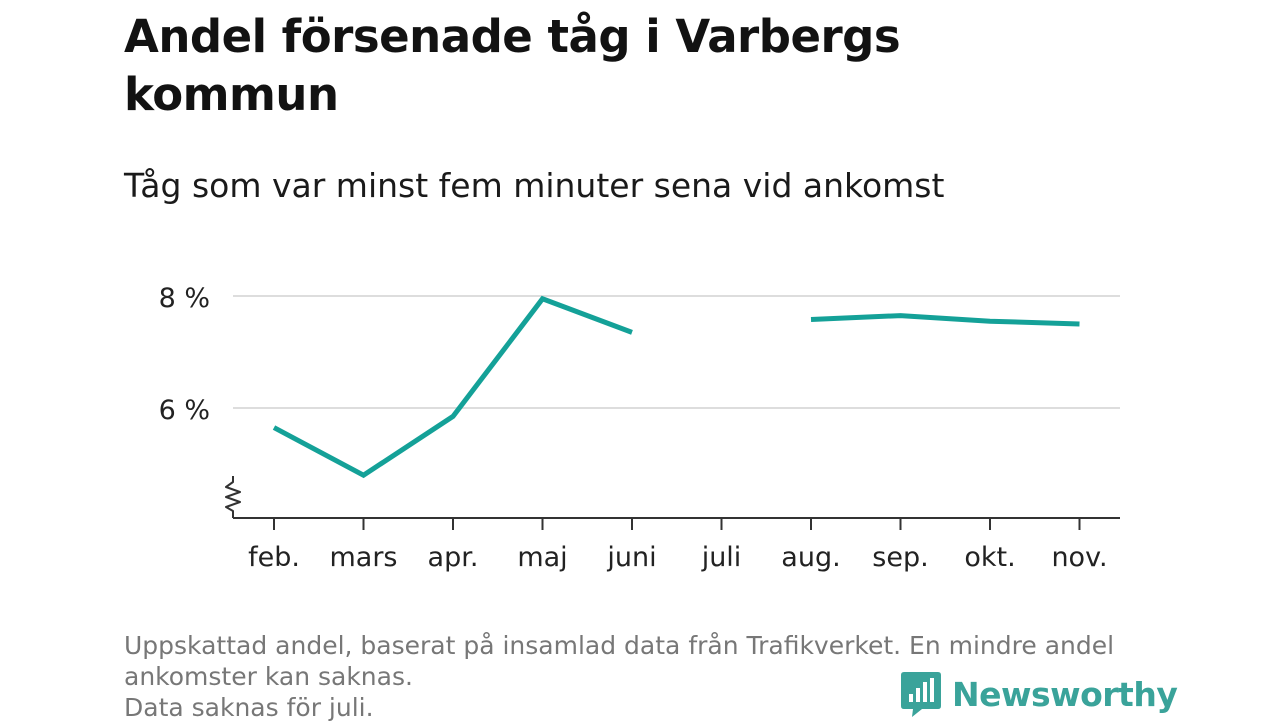  What do you see at coordinates (233, 497) in the screenshot?
I see `axis-break-icon` at bounding box center [233, 497].